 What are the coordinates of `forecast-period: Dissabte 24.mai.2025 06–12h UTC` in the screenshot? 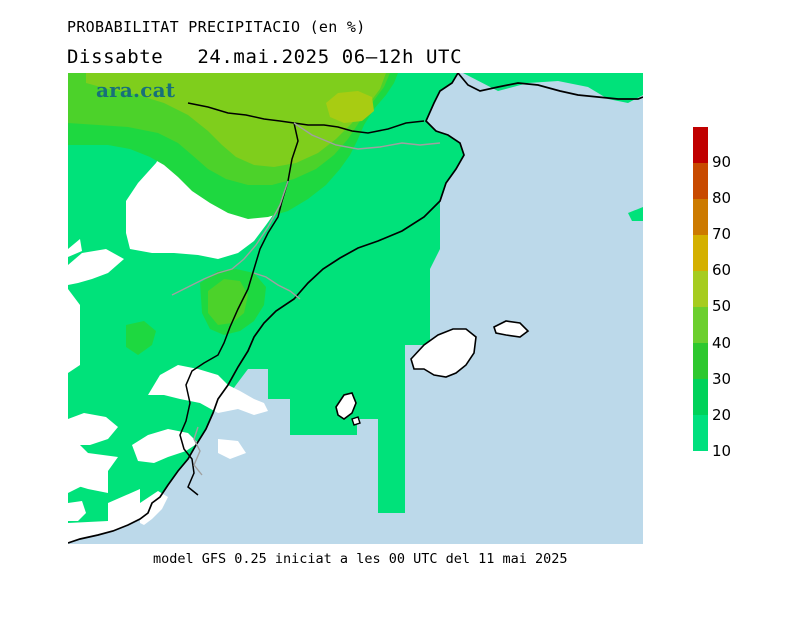 It's located at (264, 57).